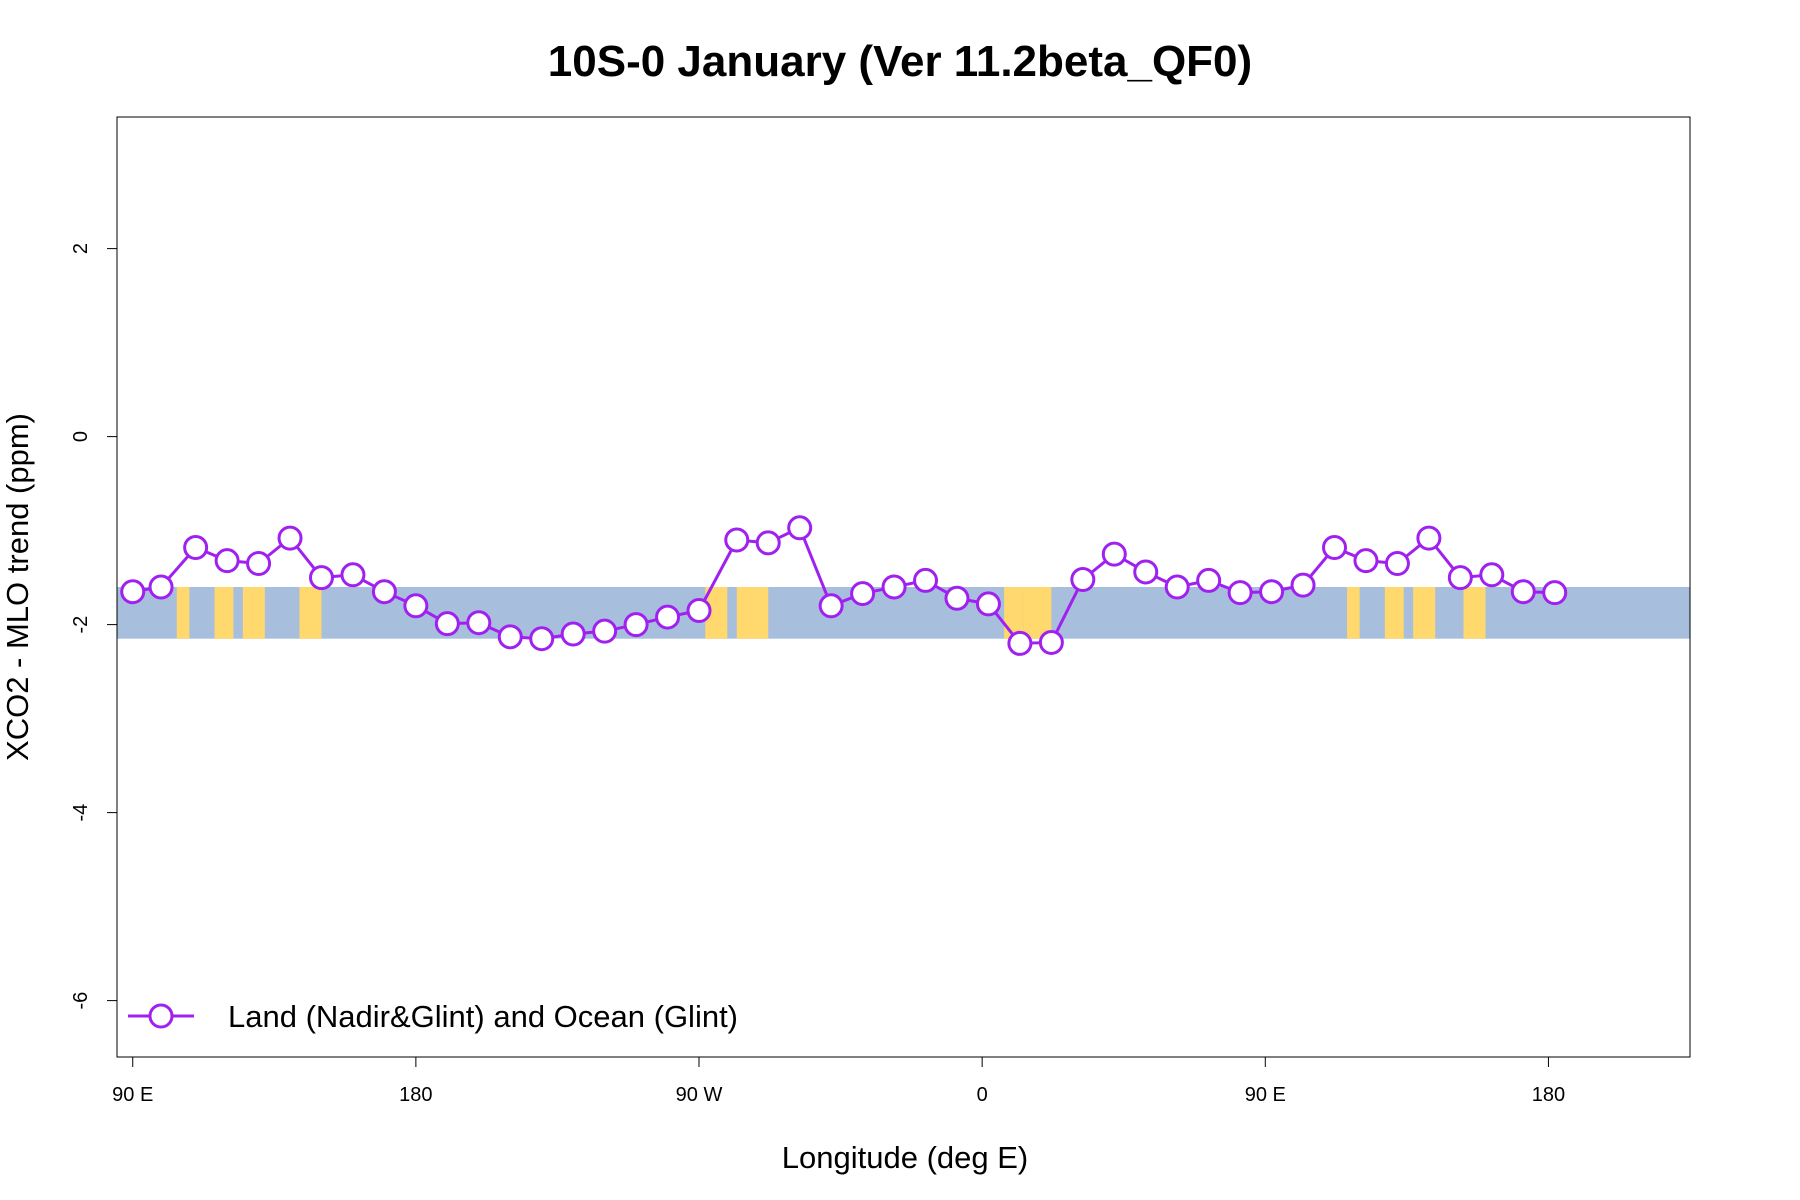  I want to click on y-axis: 2 0 -2 -4 -6, so click(94, 626).